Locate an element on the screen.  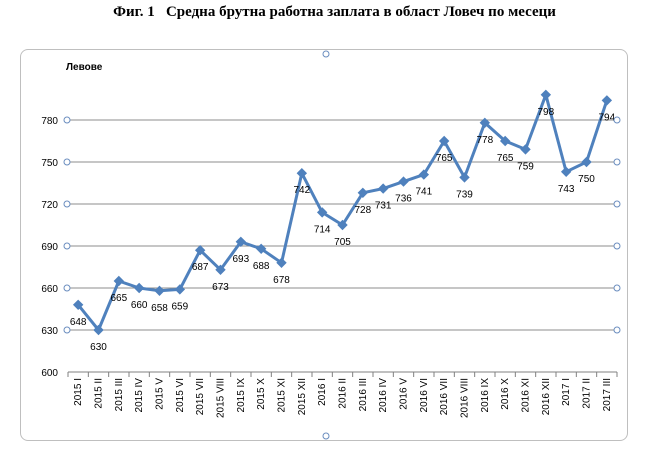
data-label: 714 is located at coordinates (322, 229).